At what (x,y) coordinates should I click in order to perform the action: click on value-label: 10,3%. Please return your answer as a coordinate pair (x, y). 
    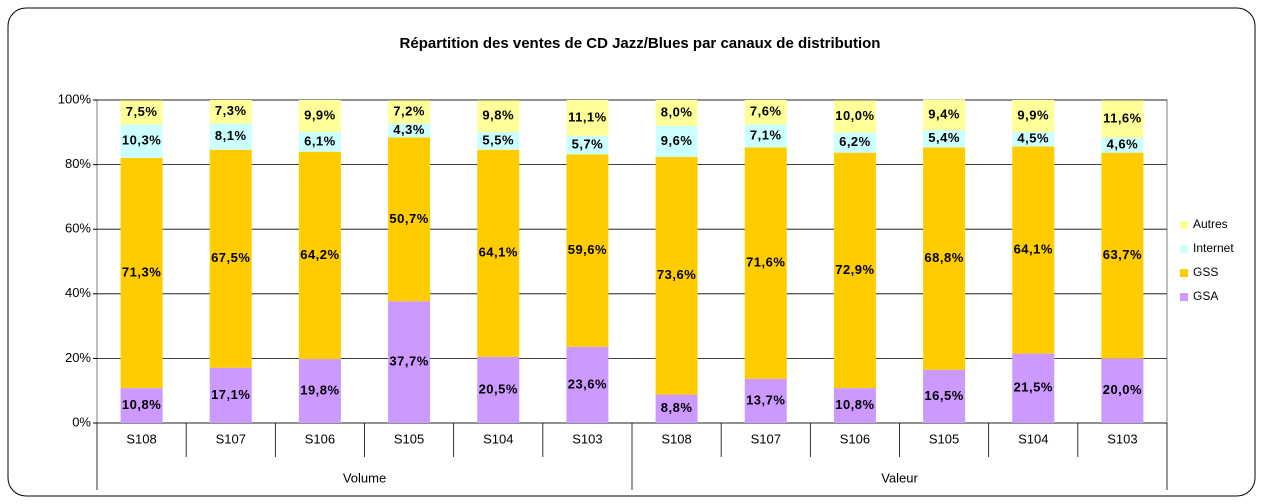
    Looking at the image, I should click on (141, 140).